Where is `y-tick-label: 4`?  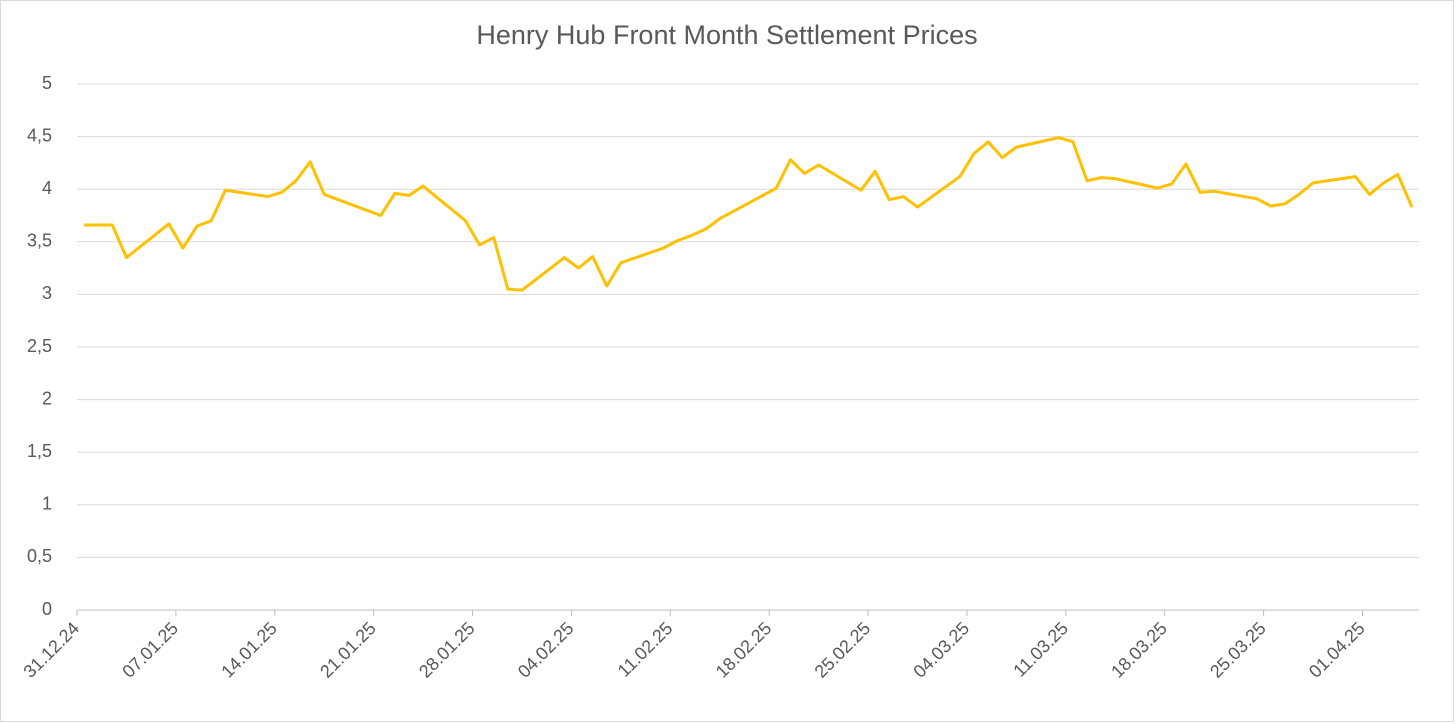 y-tick-label: 4 is located at coordinates (47, 188).